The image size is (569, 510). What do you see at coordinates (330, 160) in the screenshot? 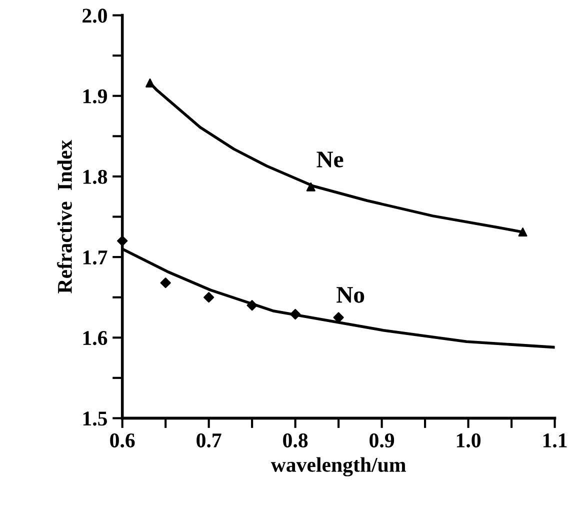
I see `series-label: Ne` at bounding box center [330, 160].